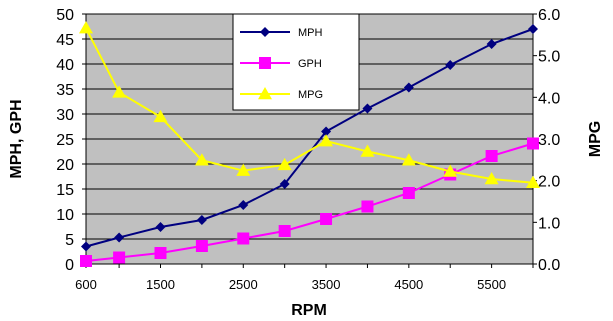 The image size is (613, 321). Describe the element at coordinates (69, 240) in the screenshot. I see `y-left-tick-label: 5` at that location.